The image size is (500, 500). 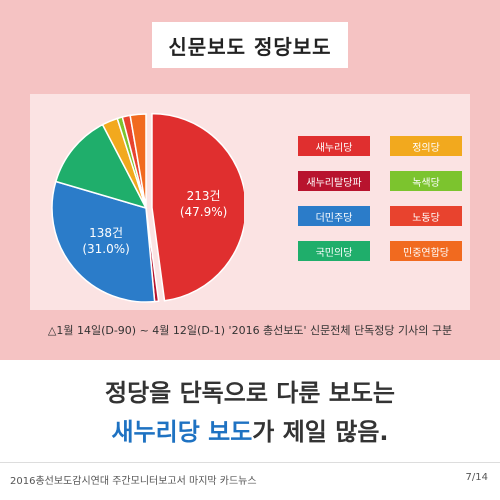 I want to click on headline-highlight: 새누리당 보도, so click(x=182, y=432).